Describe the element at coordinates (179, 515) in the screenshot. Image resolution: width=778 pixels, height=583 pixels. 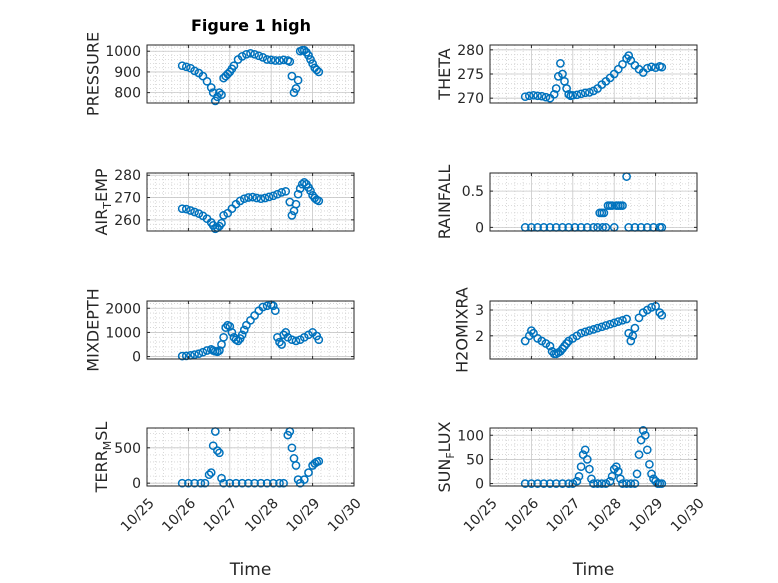
I see `x-tick-label: 10/26` at that location.